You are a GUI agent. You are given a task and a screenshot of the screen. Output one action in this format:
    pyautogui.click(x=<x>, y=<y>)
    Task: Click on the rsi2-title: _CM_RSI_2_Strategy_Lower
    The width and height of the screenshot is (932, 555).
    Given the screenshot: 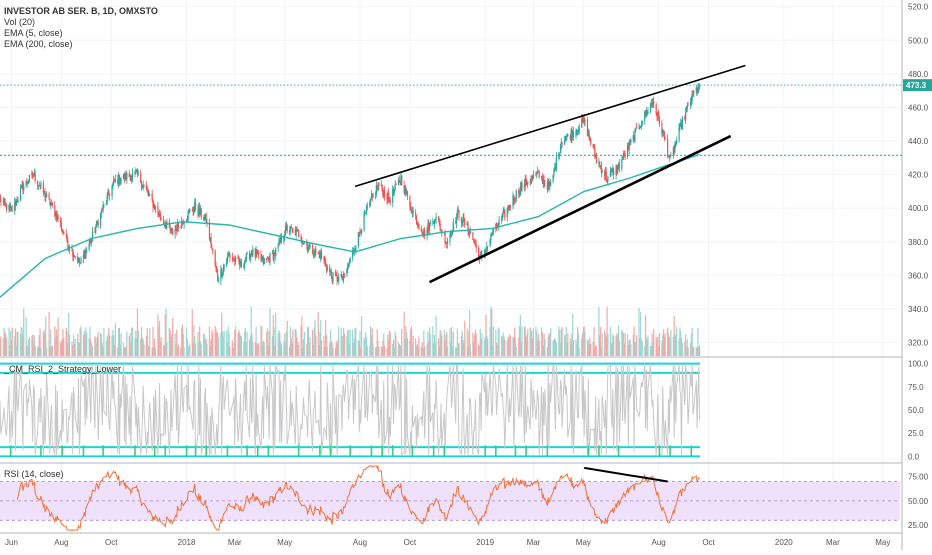 What is the action you would take?
    pyautogui.click(x=63, y=369)
    